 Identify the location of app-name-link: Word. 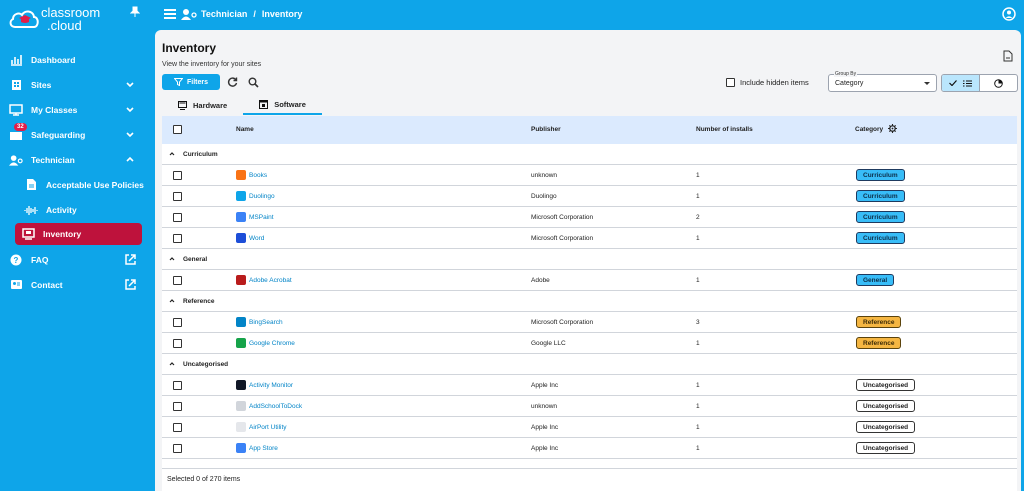
(257, 238).